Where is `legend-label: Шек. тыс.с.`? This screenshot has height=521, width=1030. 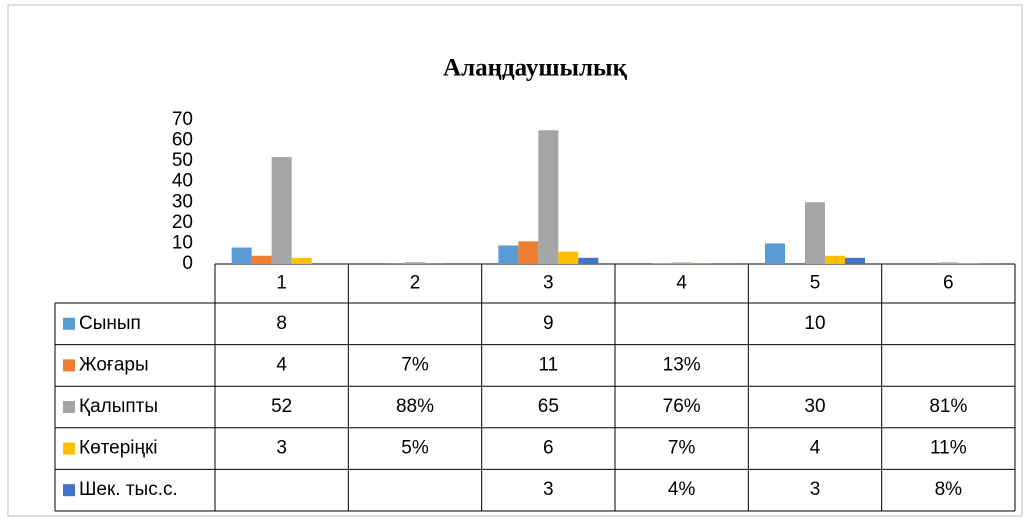
legend-label: Шек. тыс.с. is located at coordinates (128, 489).